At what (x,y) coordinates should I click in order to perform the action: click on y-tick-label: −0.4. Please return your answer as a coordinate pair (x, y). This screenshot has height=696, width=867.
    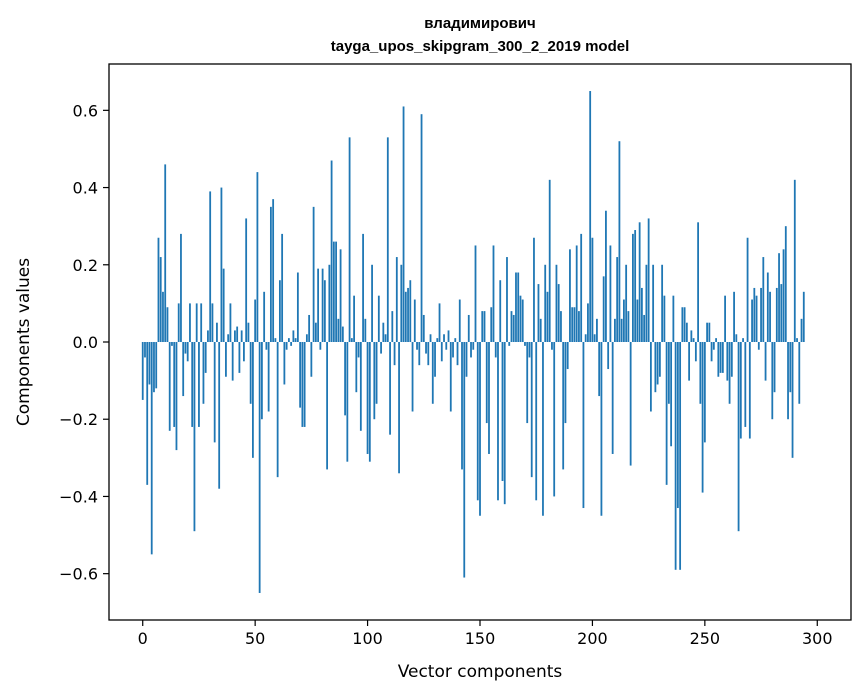
    Looking at the image, I should click on (78, 496).